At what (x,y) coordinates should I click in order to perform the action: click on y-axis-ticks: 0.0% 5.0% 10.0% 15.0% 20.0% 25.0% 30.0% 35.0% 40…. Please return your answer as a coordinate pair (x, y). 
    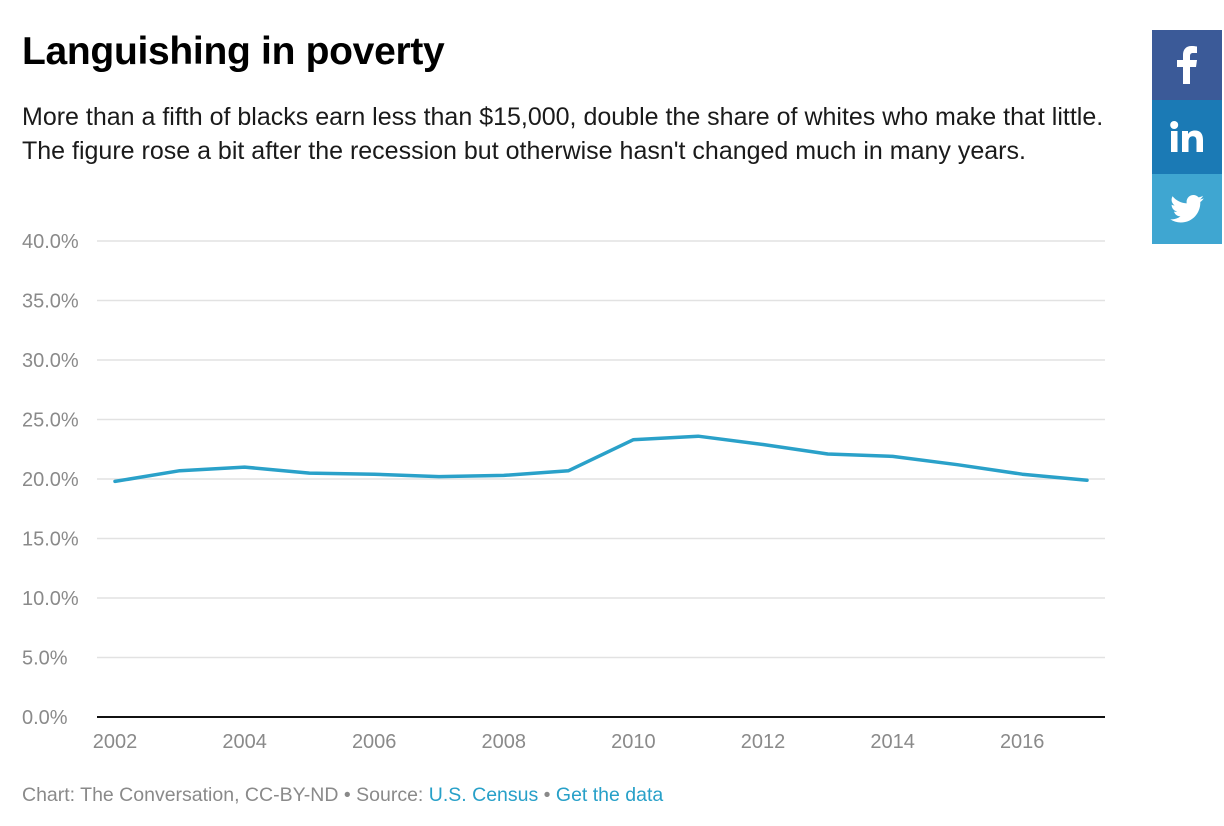
    Looking at the image, I should click on (50, 480).